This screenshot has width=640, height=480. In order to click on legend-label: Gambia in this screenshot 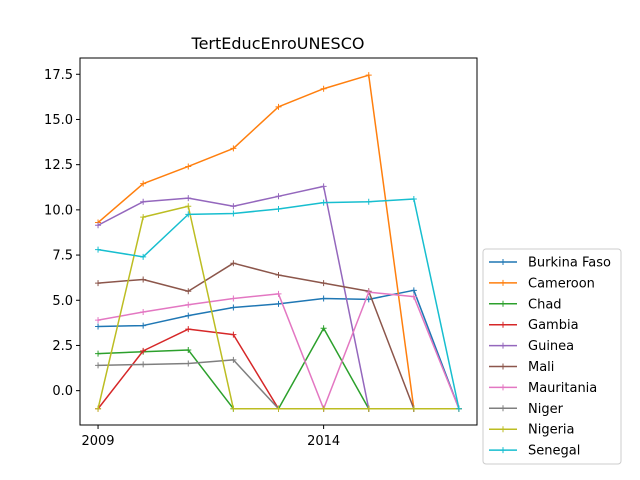, I will do `click(553, 325)`.